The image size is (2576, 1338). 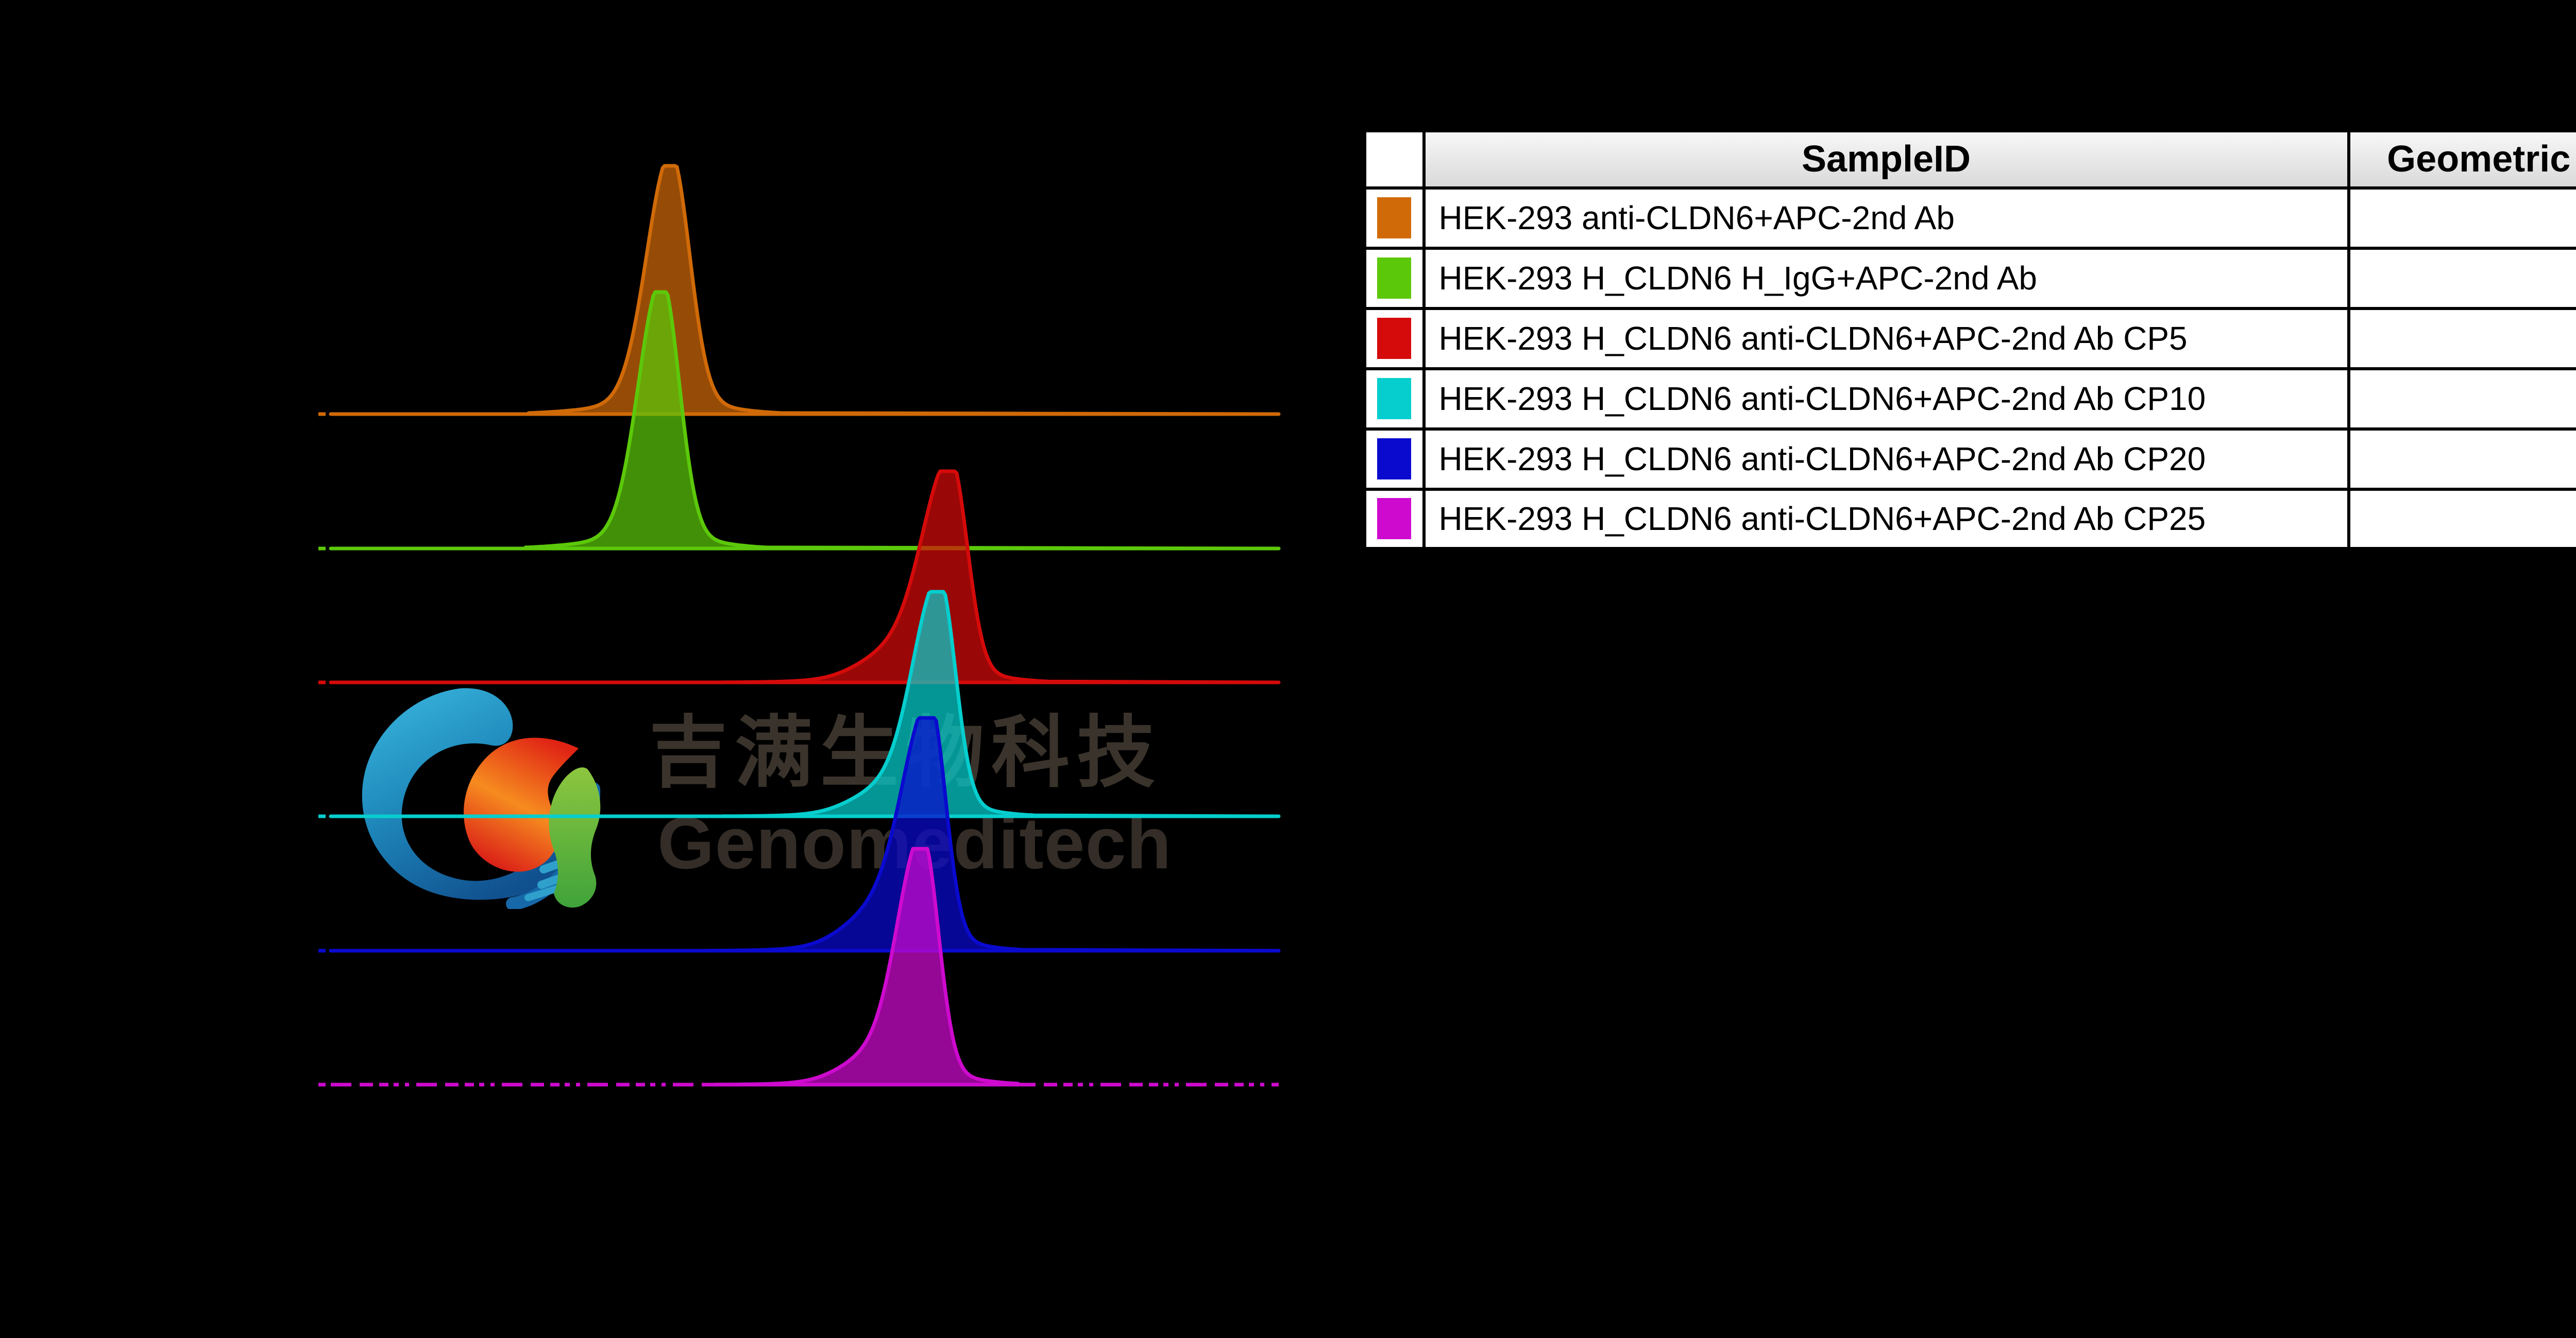 I want to click on logo-crescent, so click(x=463, y=794).